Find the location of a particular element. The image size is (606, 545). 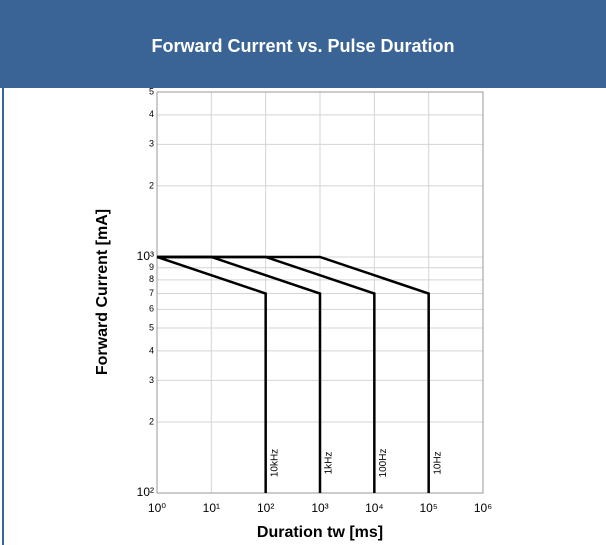

x-tick-label: 10⁴ is located at coordinates (374, 508).